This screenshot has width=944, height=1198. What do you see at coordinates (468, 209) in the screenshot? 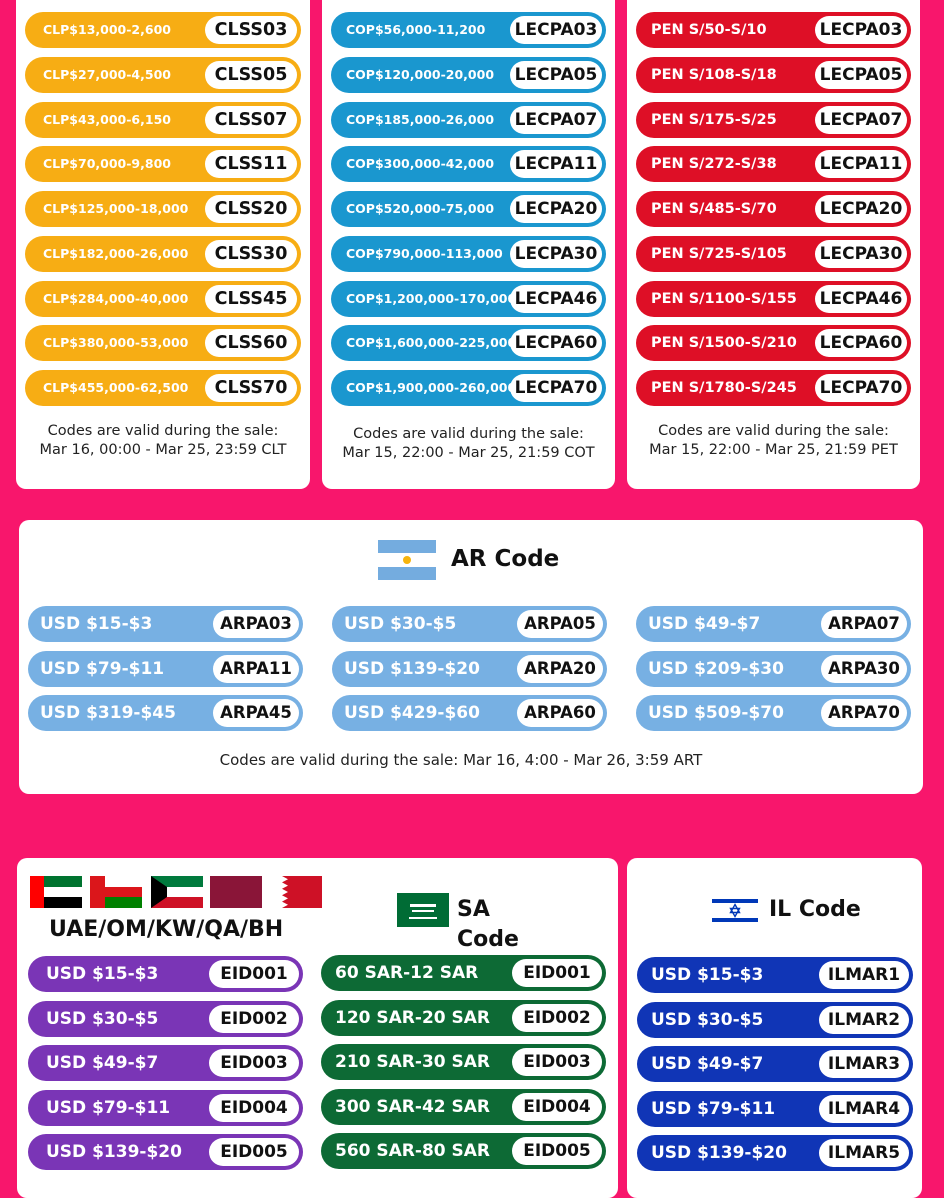
I see `co-coupon-row: COP$520,000-75,000 LECPA20` at bounding box center [468, 209].